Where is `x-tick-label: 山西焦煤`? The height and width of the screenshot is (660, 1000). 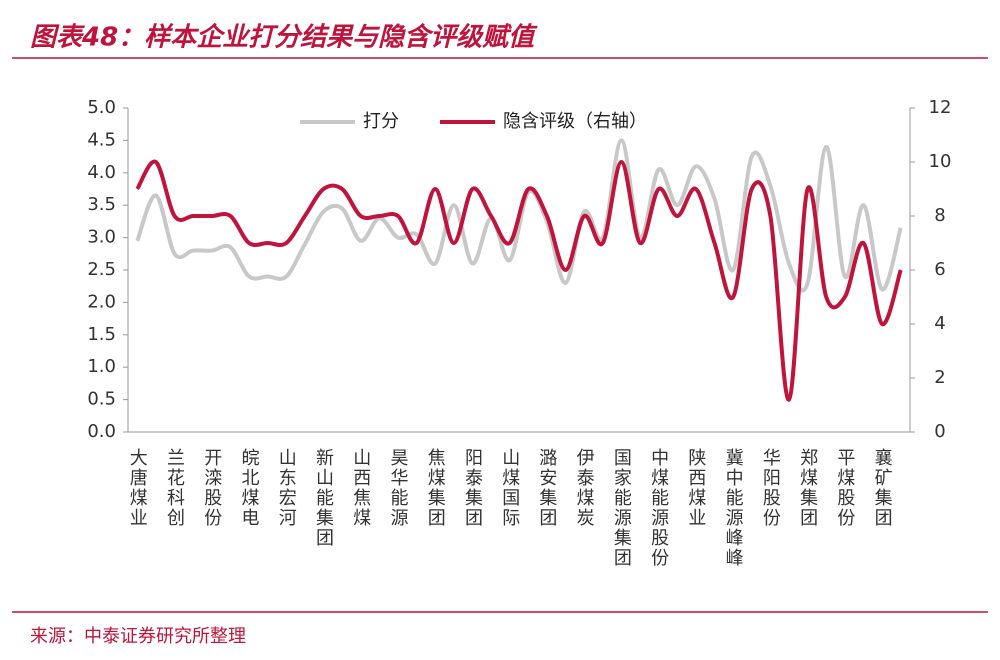 x-tick-label: 山西焦煤 is located at coordinates (360, 488).